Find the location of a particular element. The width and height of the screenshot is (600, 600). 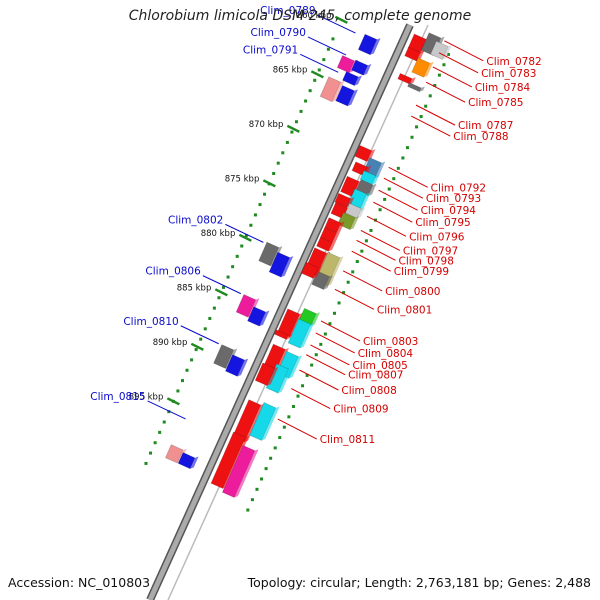

gene-label-clim-0784: Clim_0784 is located at coordinates (503, 88).